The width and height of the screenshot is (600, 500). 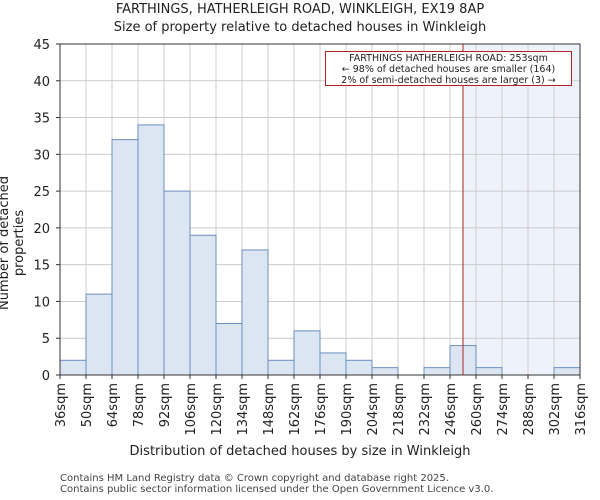 What do you see at coordinates (243, 409) in the screenshot?
I see `x-tick-label: 134sqm` at bounding box center [243, 409].